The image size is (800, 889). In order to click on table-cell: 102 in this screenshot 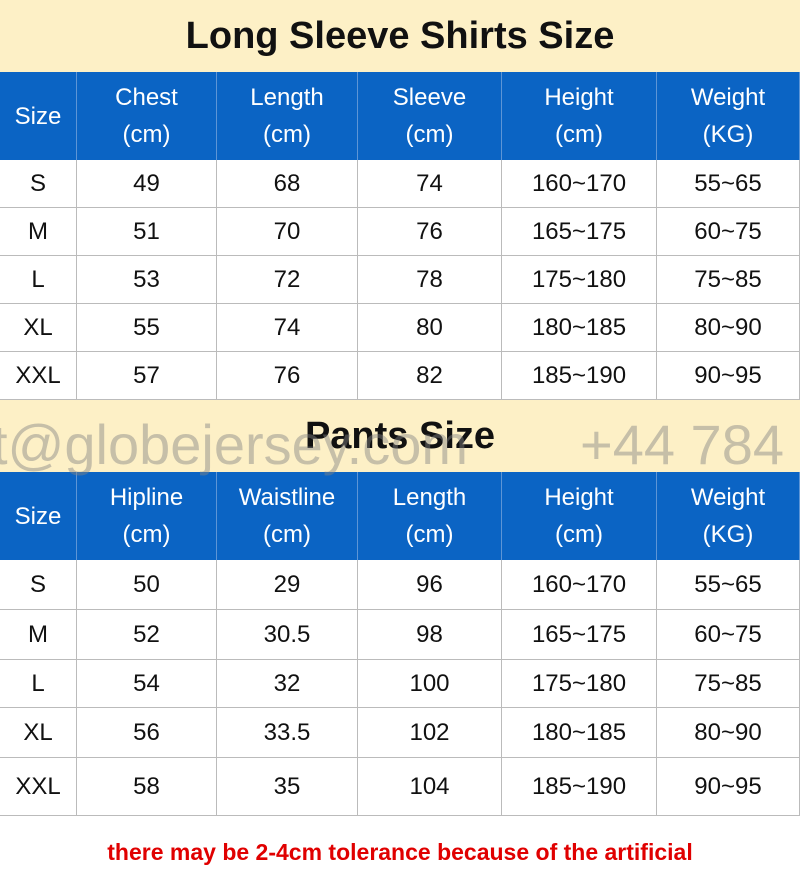, I will do `click(430, 733)`.